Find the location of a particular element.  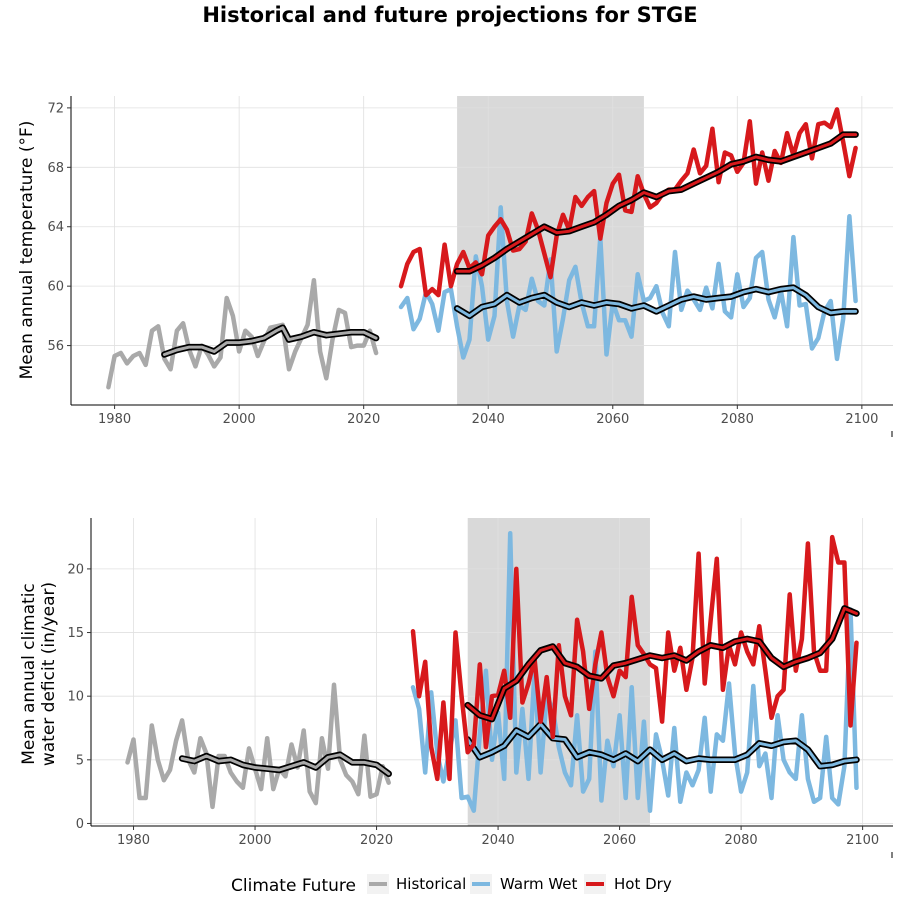

legend-item-warm-wet: Warm Wet is located at coordinates (524, 884).